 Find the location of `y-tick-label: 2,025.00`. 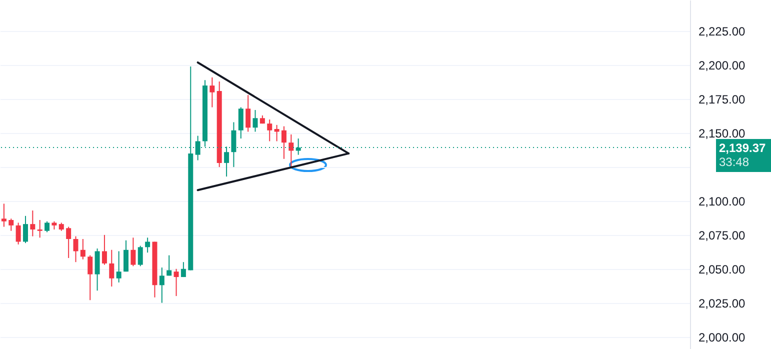

y-tick-label: 2,025.00 is located at coordinates (722, 303).